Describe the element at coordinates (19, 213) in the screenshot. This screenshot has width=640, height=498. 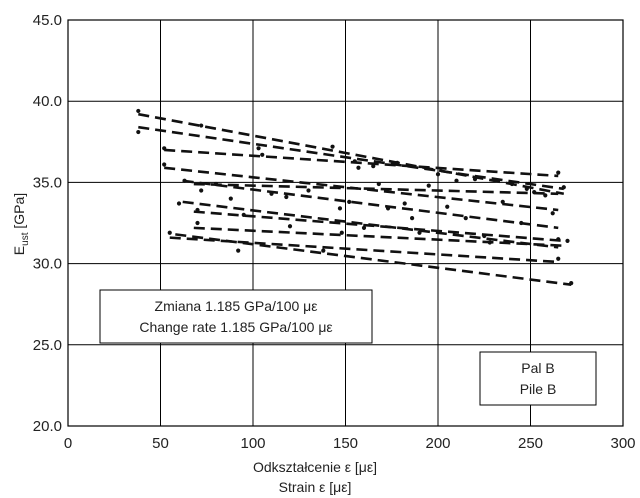
I see `y-axis-title-unit: [GPa]` at that location.